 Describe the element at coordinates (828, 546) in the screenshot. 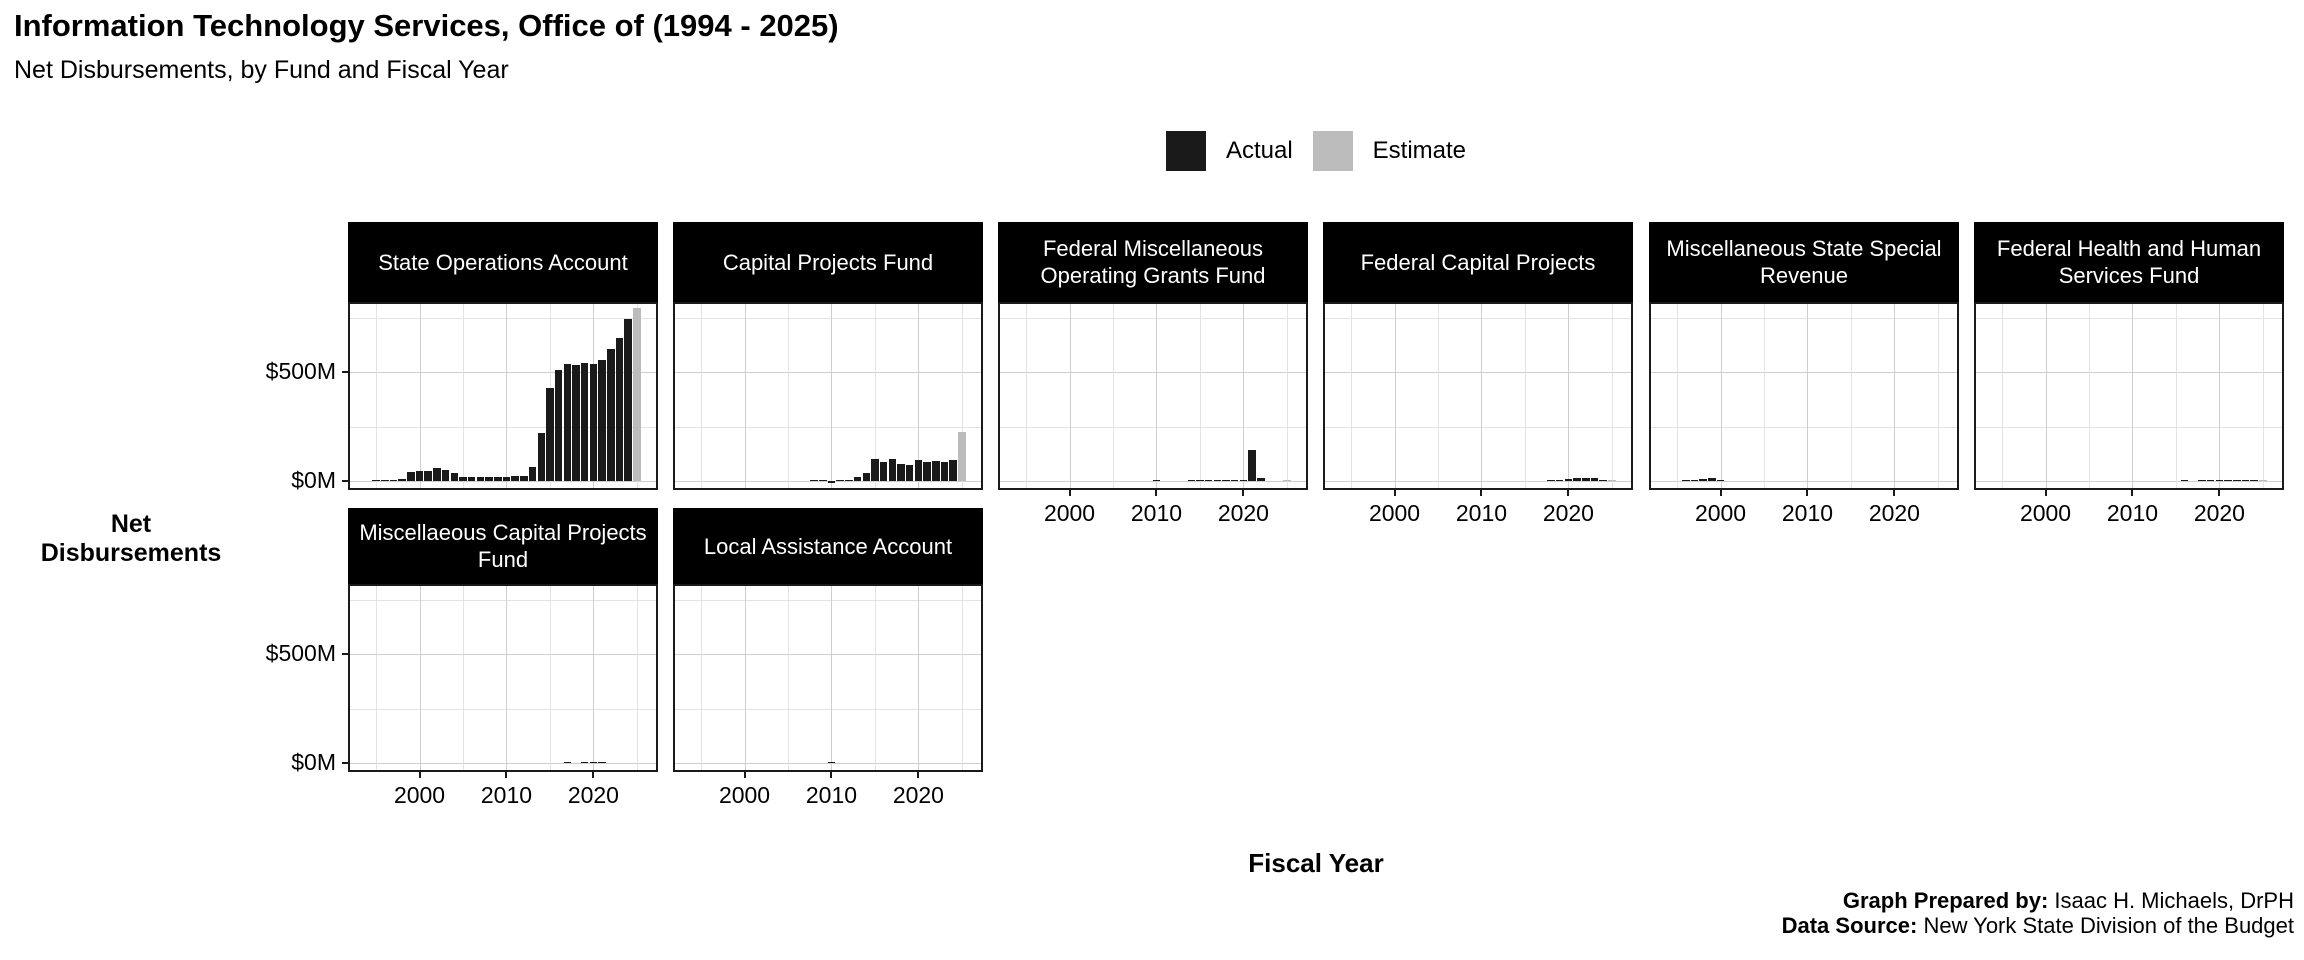

I see `facet-header-local-assistance-account: Local Assistance Account` at that location.